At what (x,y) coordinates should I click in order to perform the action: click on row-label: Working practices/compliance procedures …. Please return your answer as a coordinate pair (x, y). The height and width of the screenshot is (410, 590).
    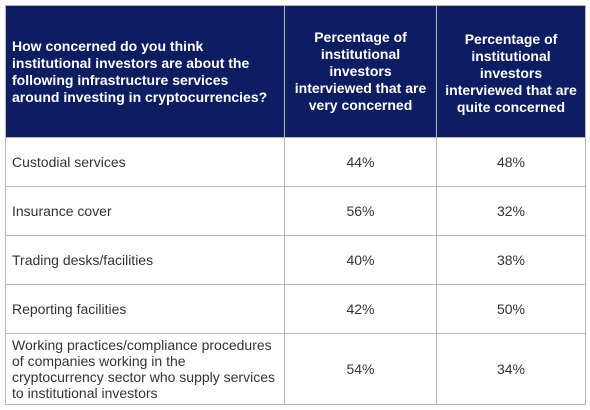
    Looking at the image, I should click on (145, 369).